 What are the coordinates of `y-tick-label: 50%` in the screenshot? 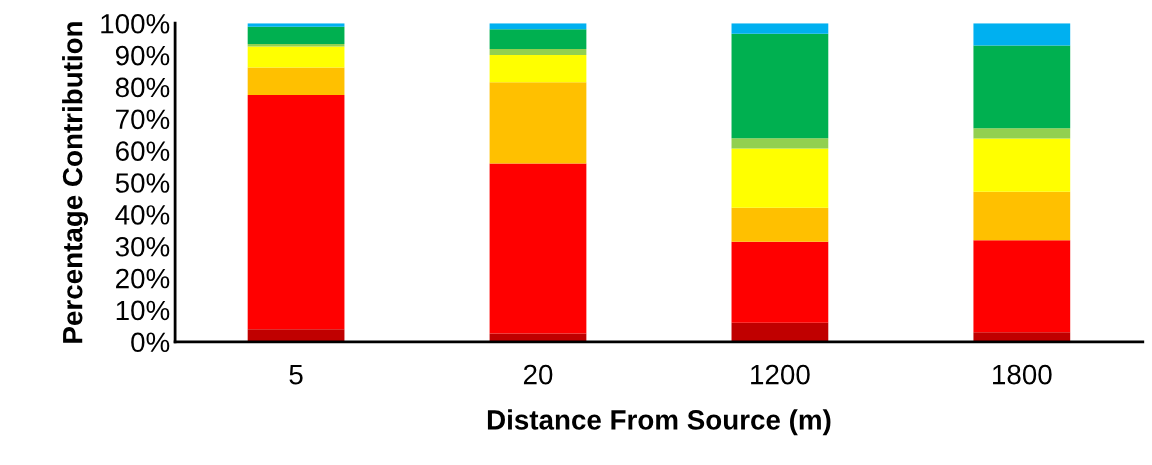 It's located at (142, 183).